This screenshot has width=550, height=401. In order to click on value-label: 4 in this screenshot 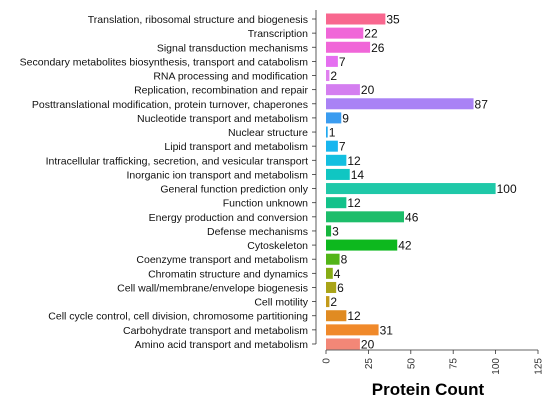, I will do `click(337, 274)`.